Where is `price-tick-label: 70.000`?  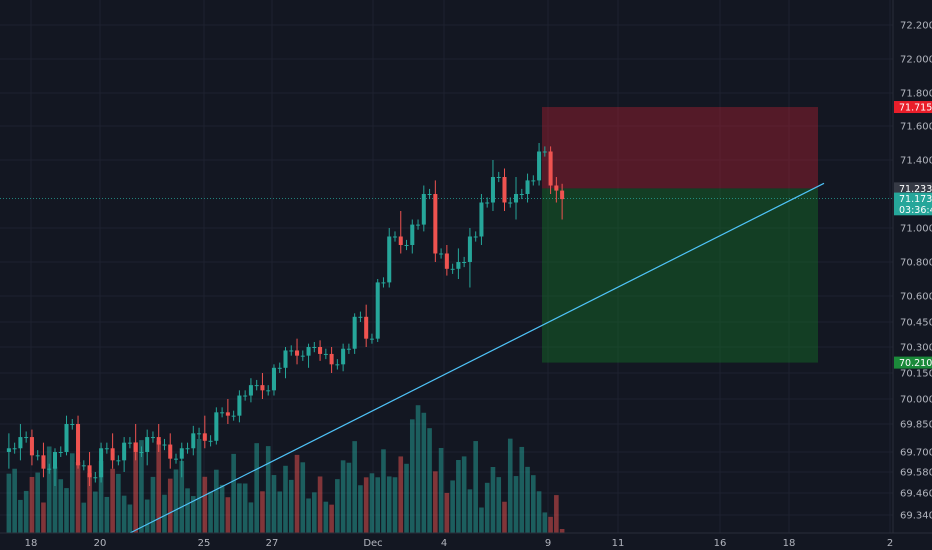 price-tick-label: 70.000 is located at coordinates (916, 400).